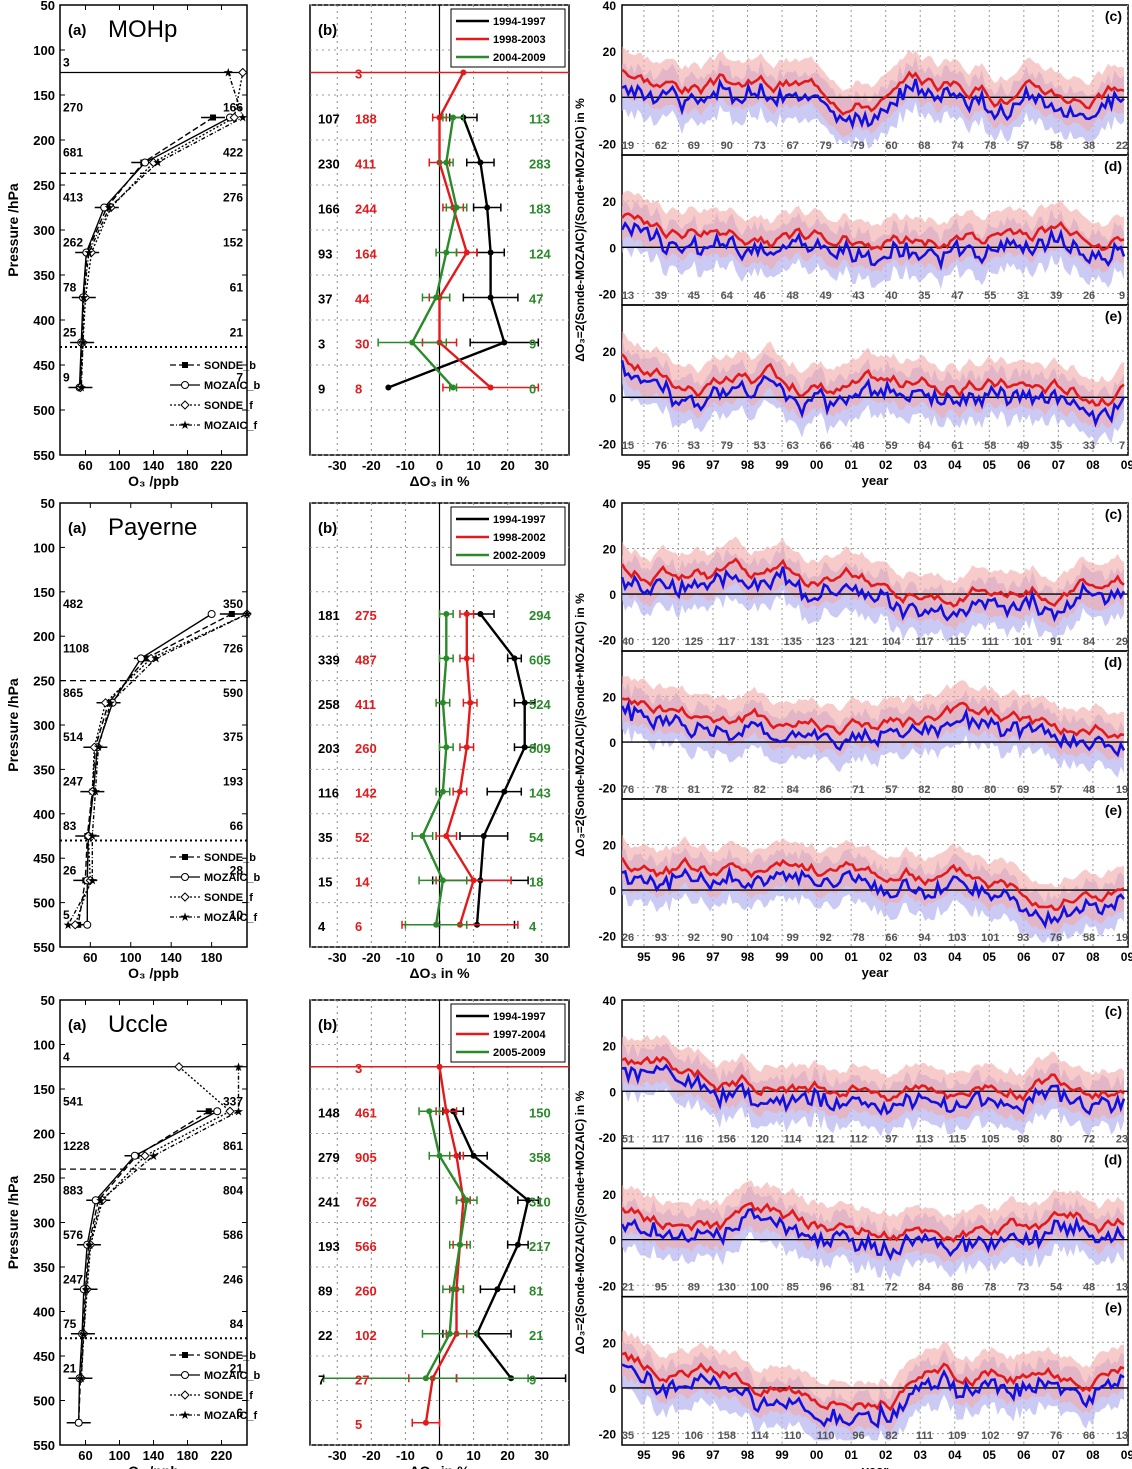 The height and width of the screenshot is (1469, 1132). What do you see at coordinates (519, 22) in the screenshot?
I see `legend-label: 1994-1997` at bounding box center [519, 22].